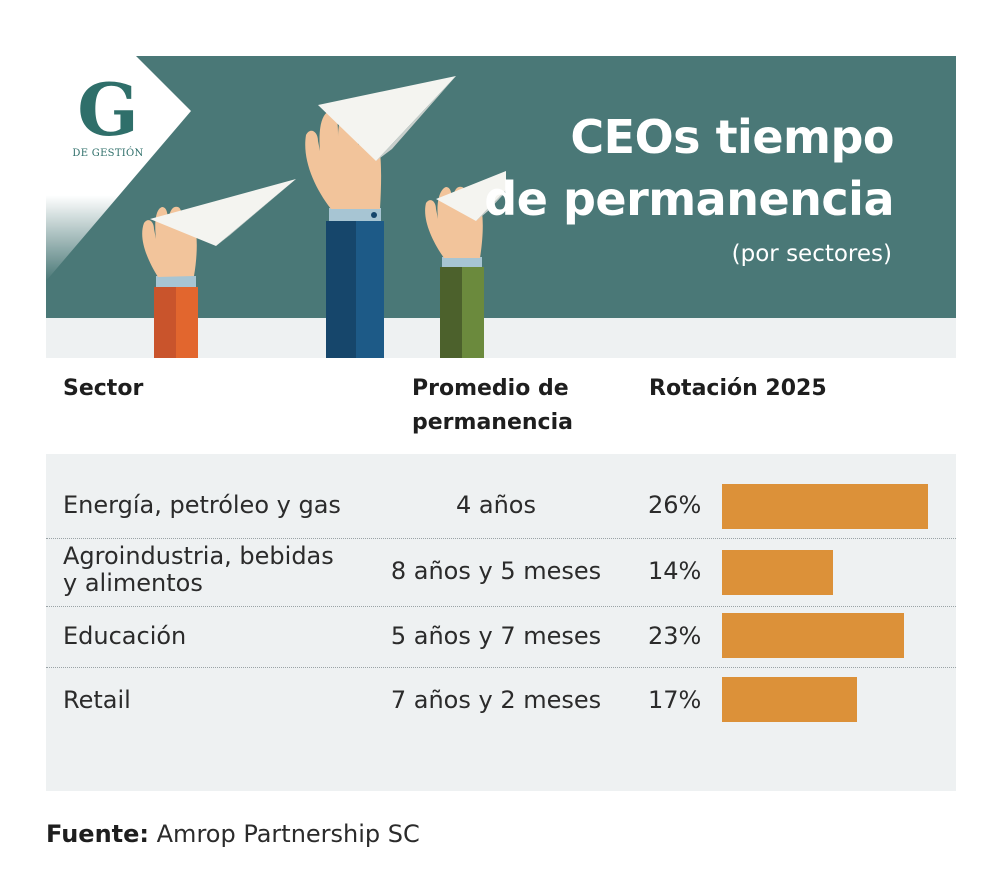 This screenshot has height=892, width=1000. What do you see at coordinates (125, 636) in the screenshot?
I see `sector-cell: Educación` at bounding box center [125, 636].